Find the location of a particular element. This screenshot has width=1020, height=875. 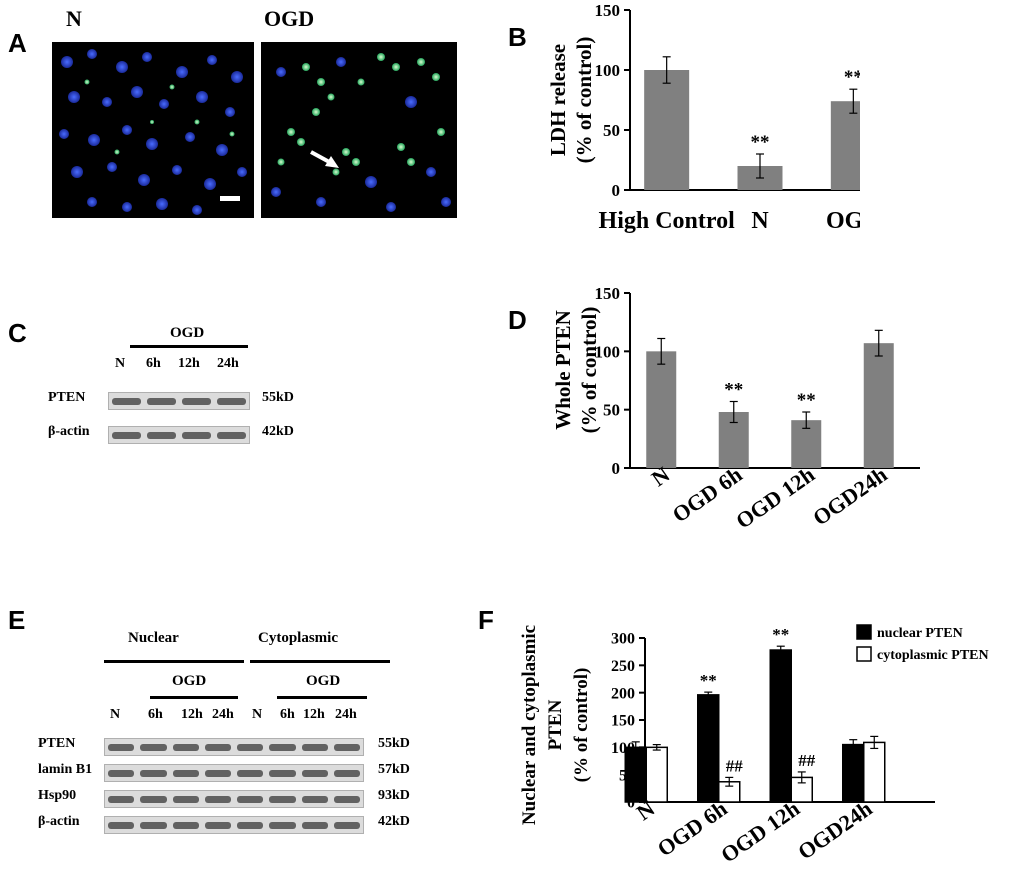

blot-e-cytoplasmic-bar is located at coordinates (320, 661).